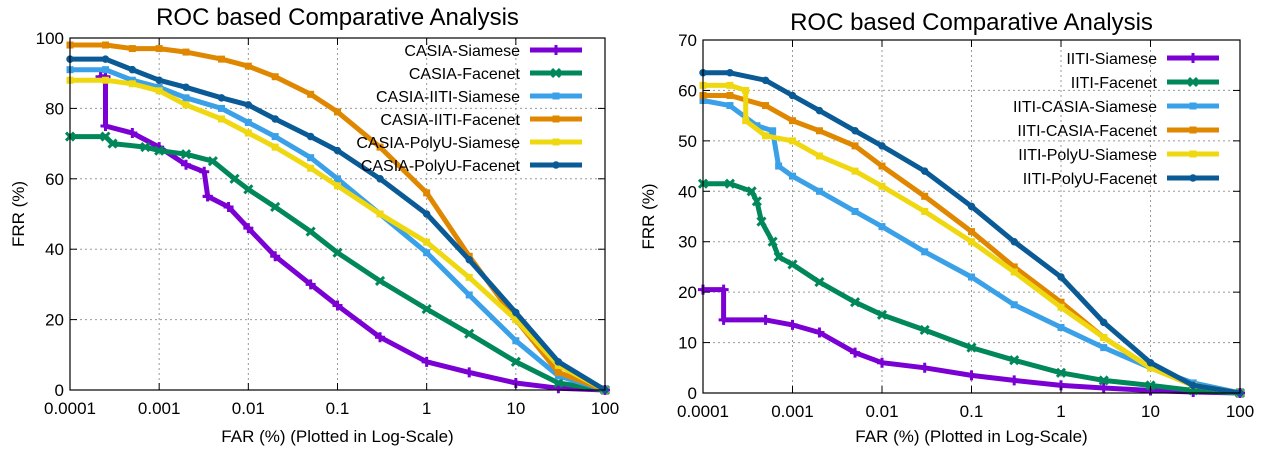 The image size is (1270, 450). Describe the element at coordinates (54, 320) in the screenshot. I see `left-y-tick-label: 20` at that location.